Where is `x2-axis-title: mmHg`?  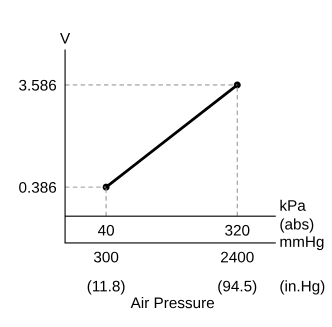
x2-axis-title: mmHg is located at coordinates (302, 243).